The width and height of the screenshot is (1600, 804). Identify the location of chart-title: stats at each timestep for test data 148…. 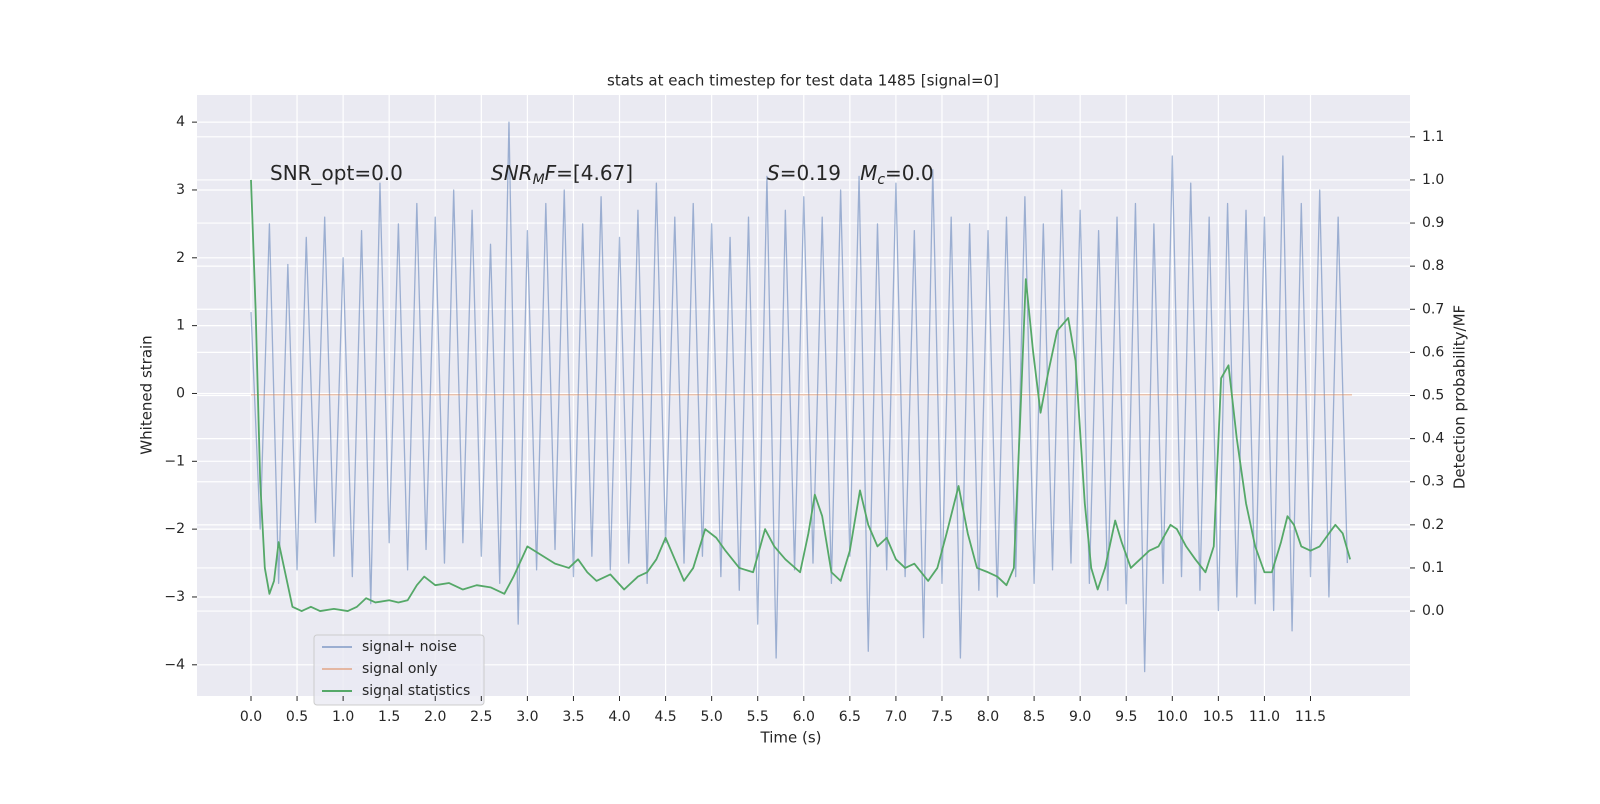
(803, 81).